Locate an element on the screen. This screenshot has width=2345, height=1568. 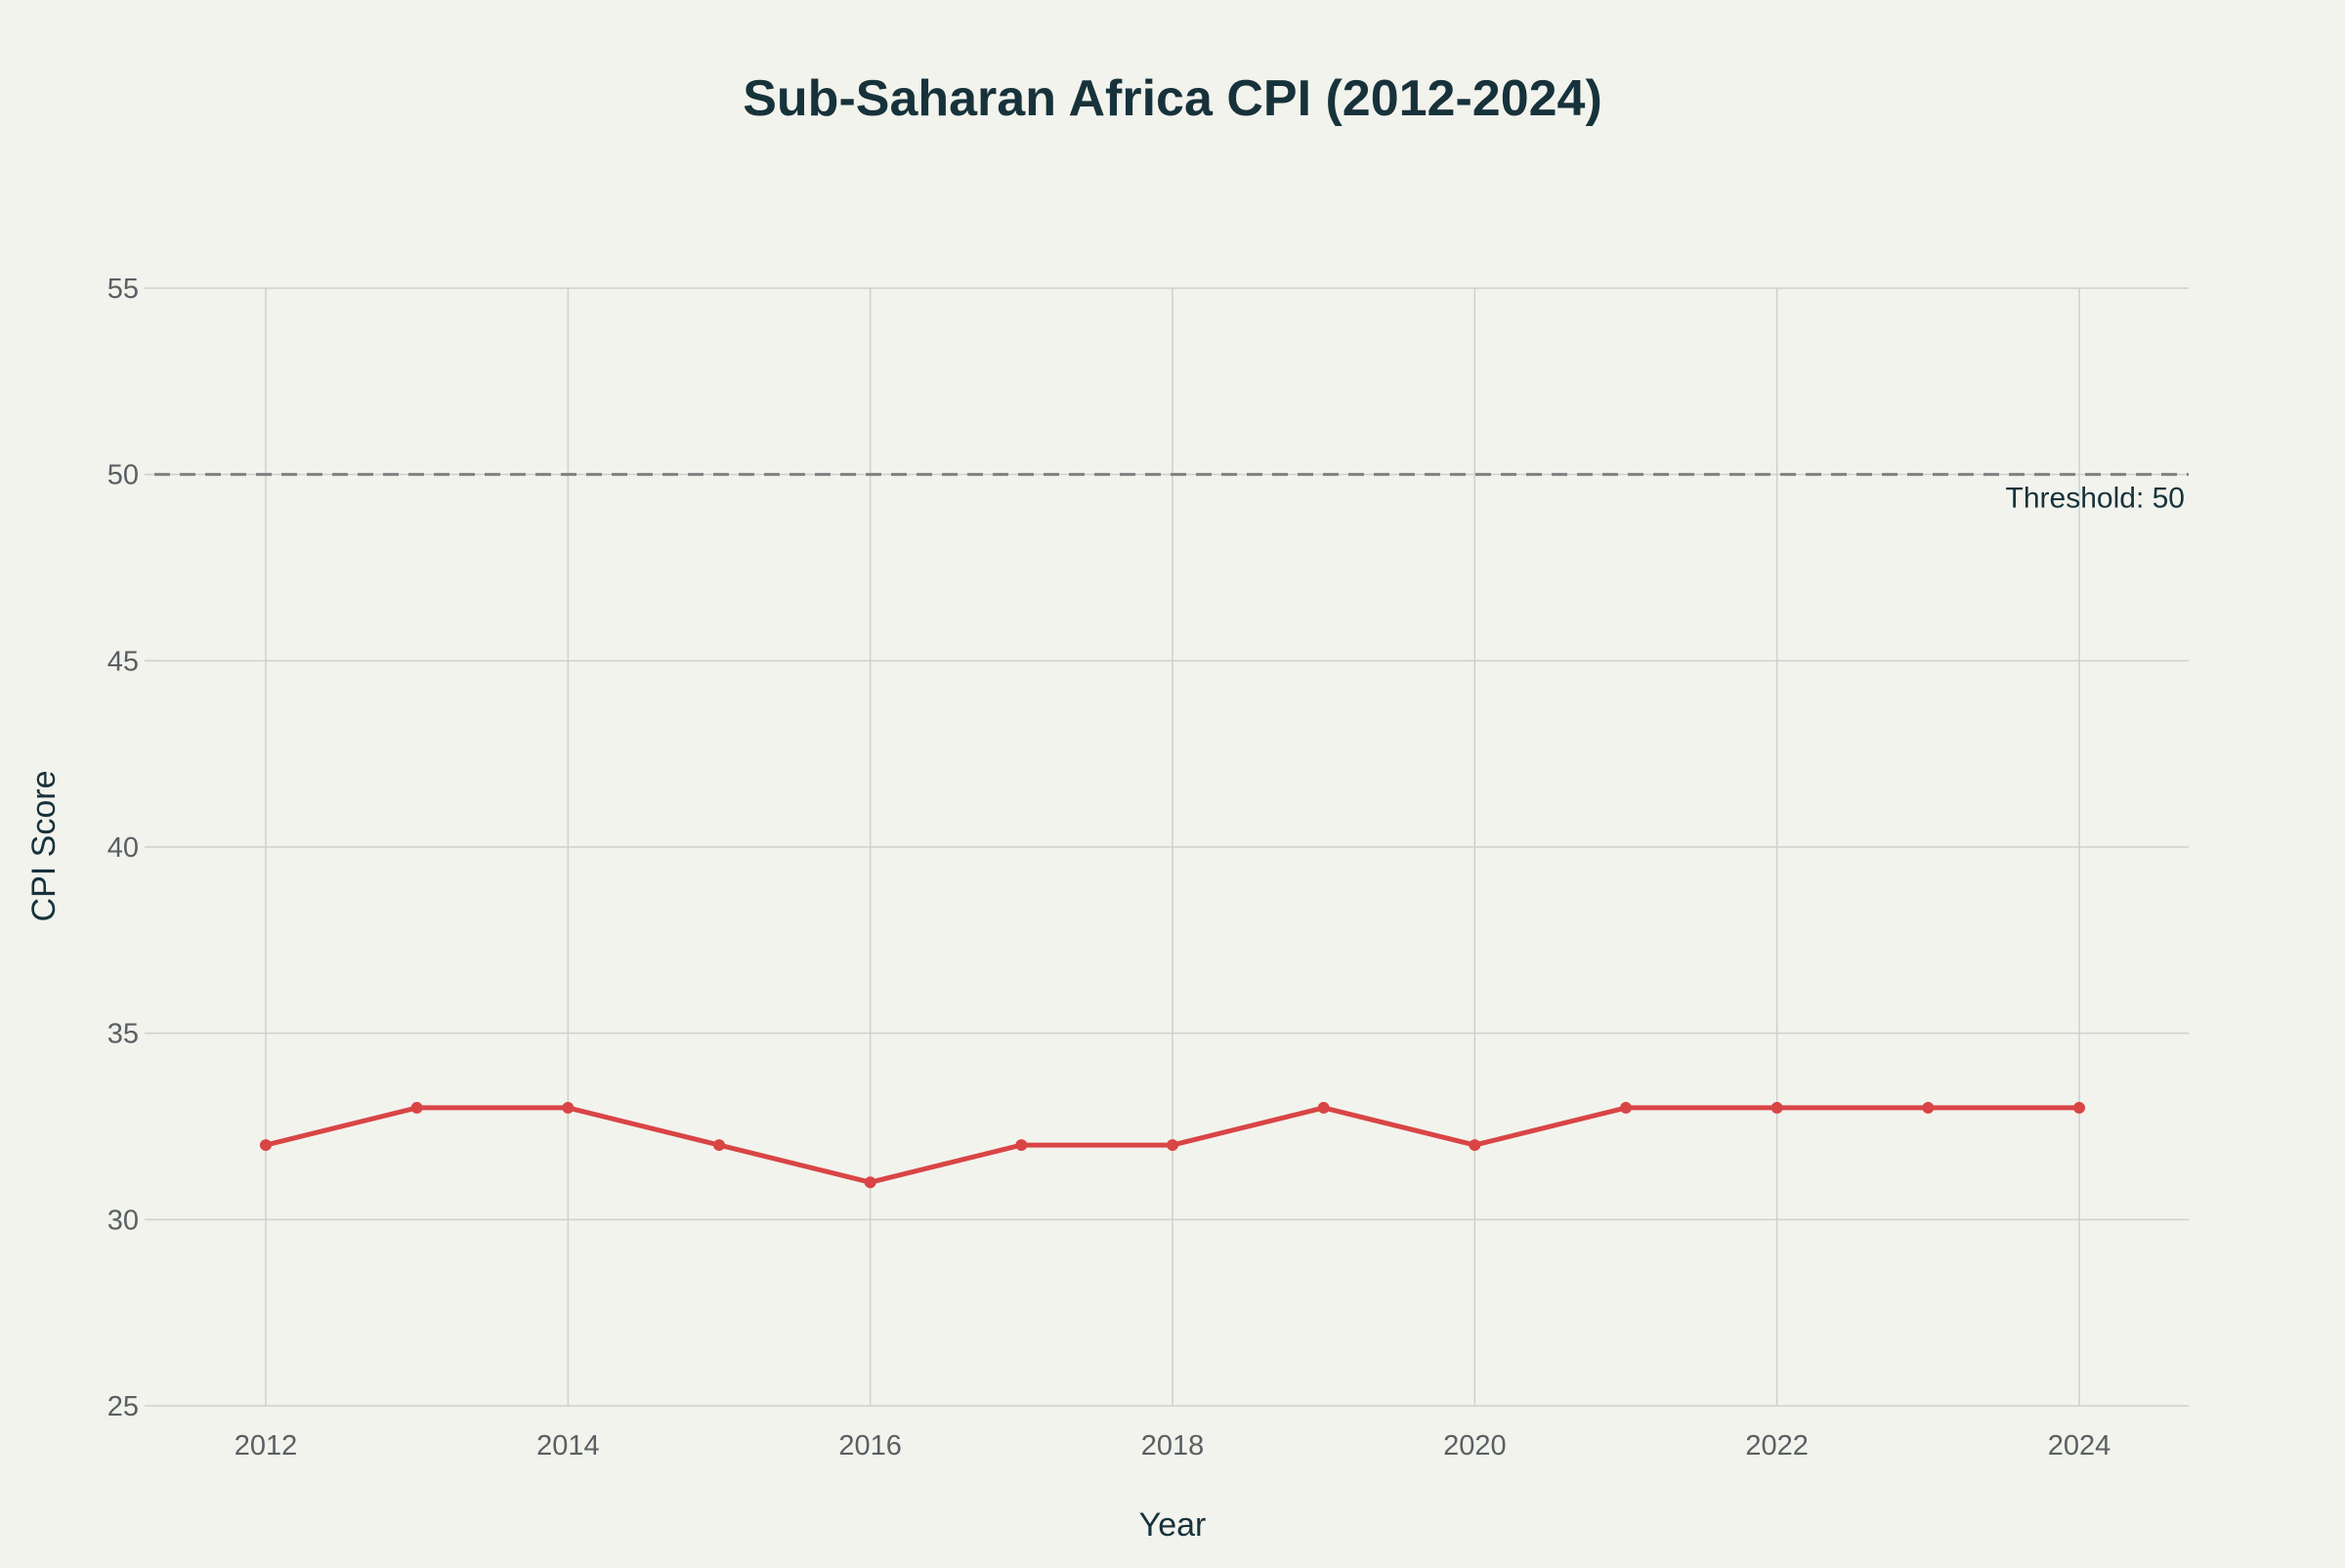
x-axis-title: Year is located at coordinates (1173, 1525).